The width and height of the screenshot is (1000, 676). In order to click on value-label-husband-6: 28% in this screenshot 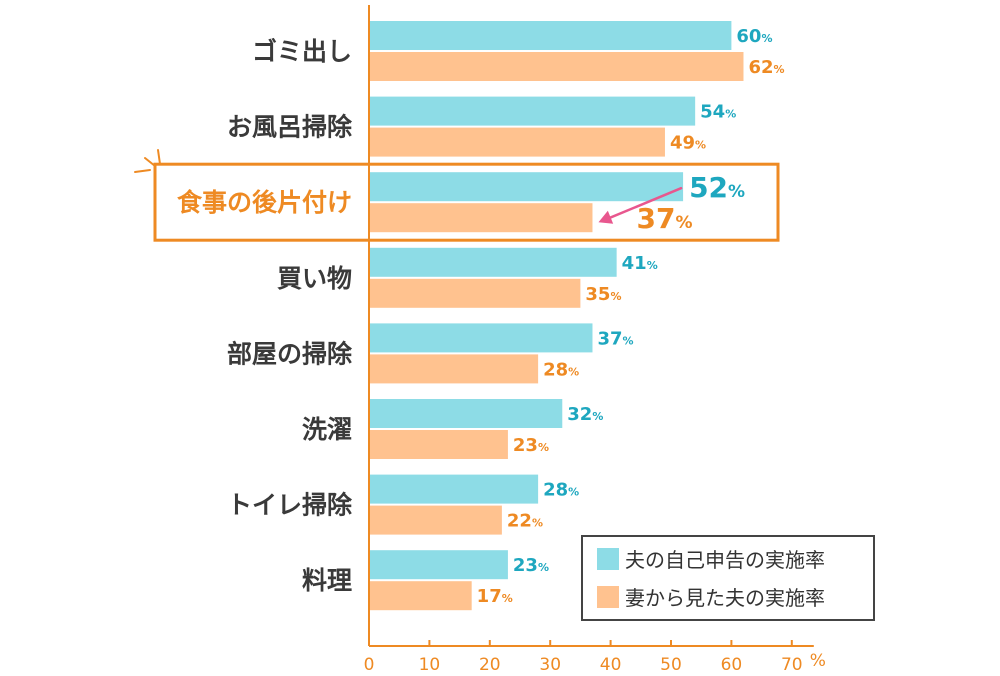, I will do `click(561, 490)`.